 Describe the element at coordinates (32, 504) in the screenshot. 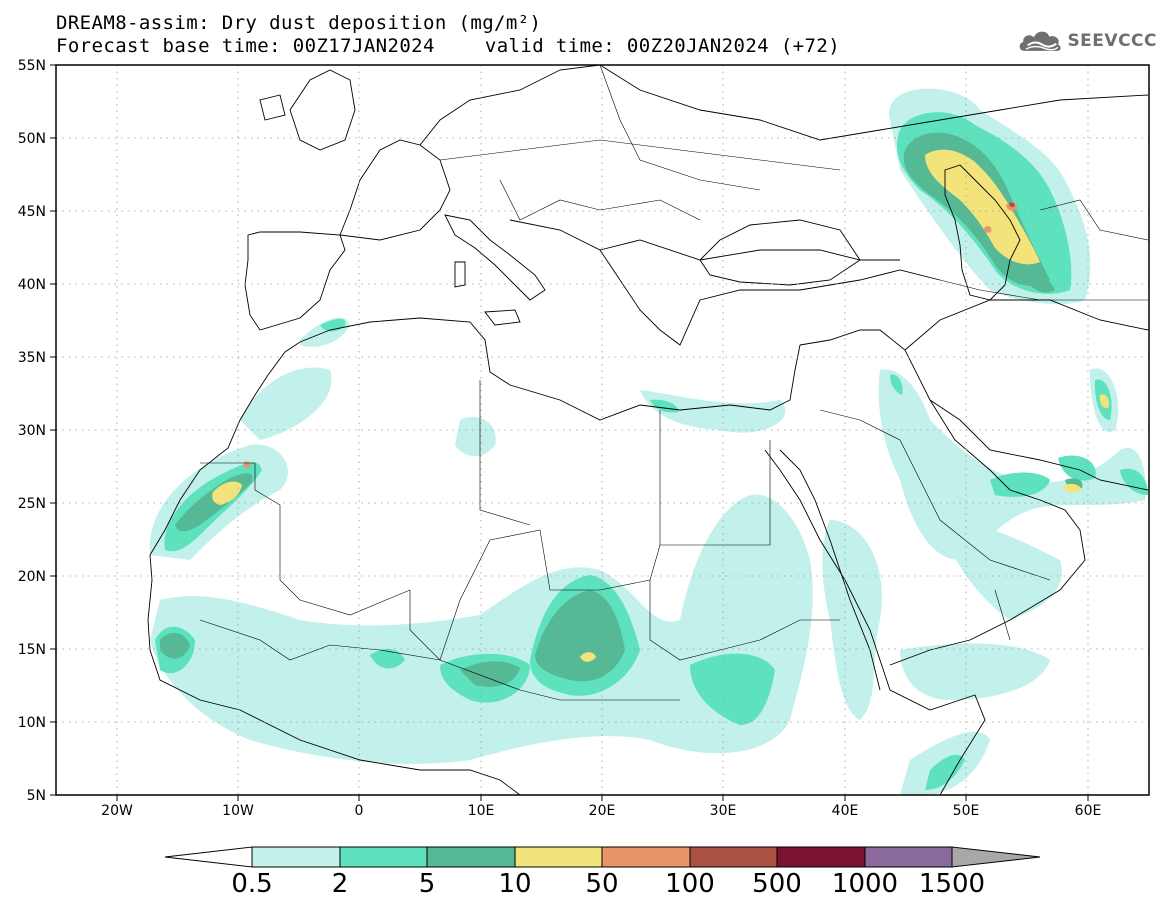

I see `lat-tick-label: 25N` at that location.